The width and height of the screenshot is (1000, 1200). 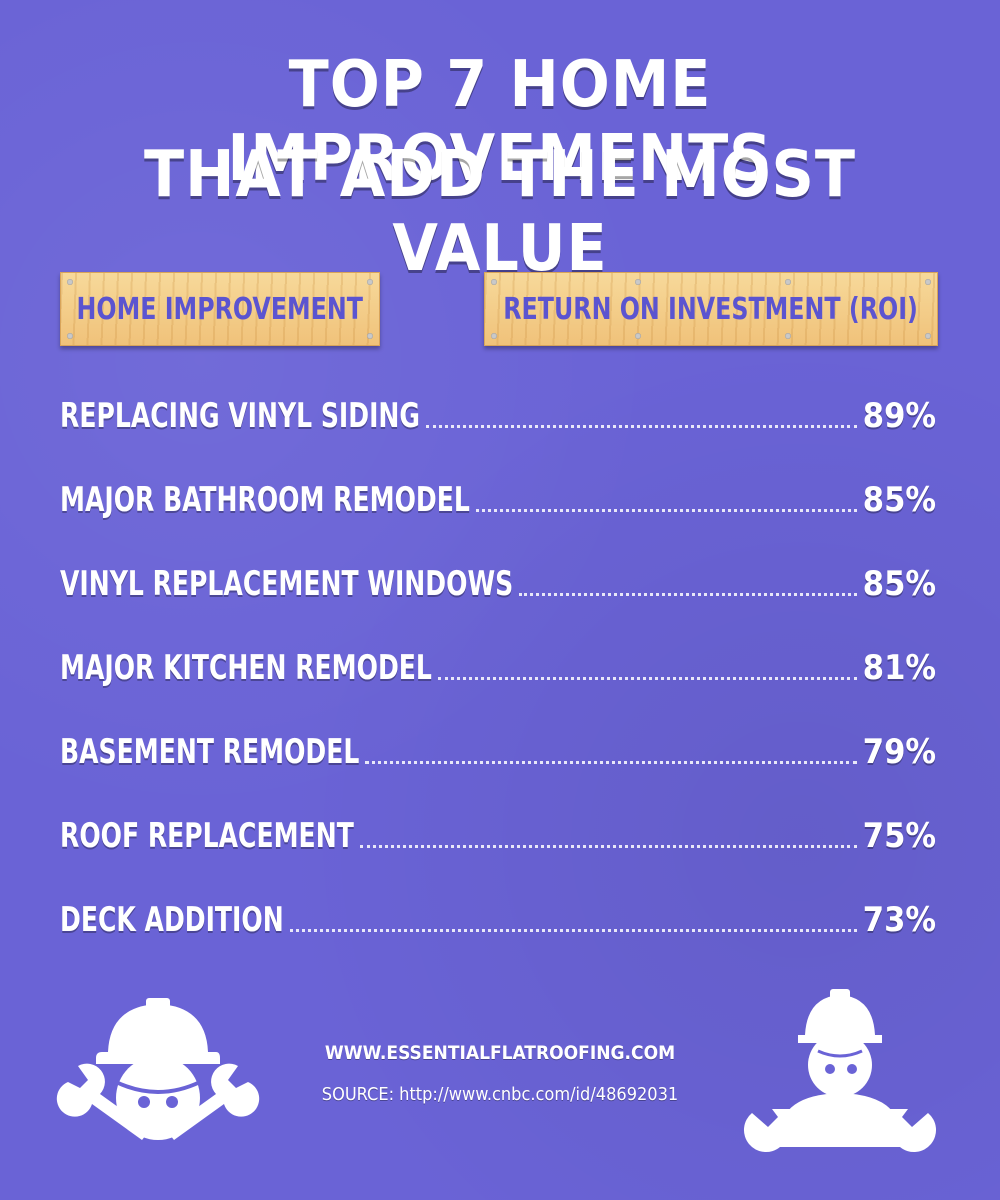 I want to click on improvement-label: MAJOR KITCHEN REMODEL, so click(x=246, y=668).